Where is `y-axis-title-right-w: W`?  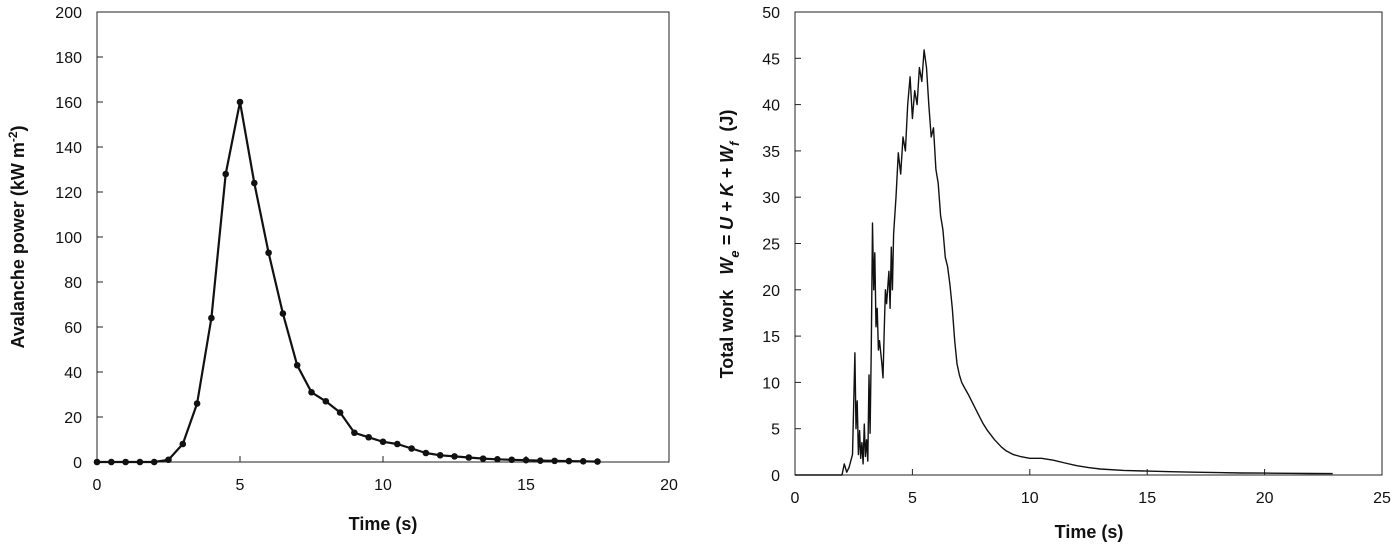
y-axis-title-right-w: W is located at coordinates (727, 265).